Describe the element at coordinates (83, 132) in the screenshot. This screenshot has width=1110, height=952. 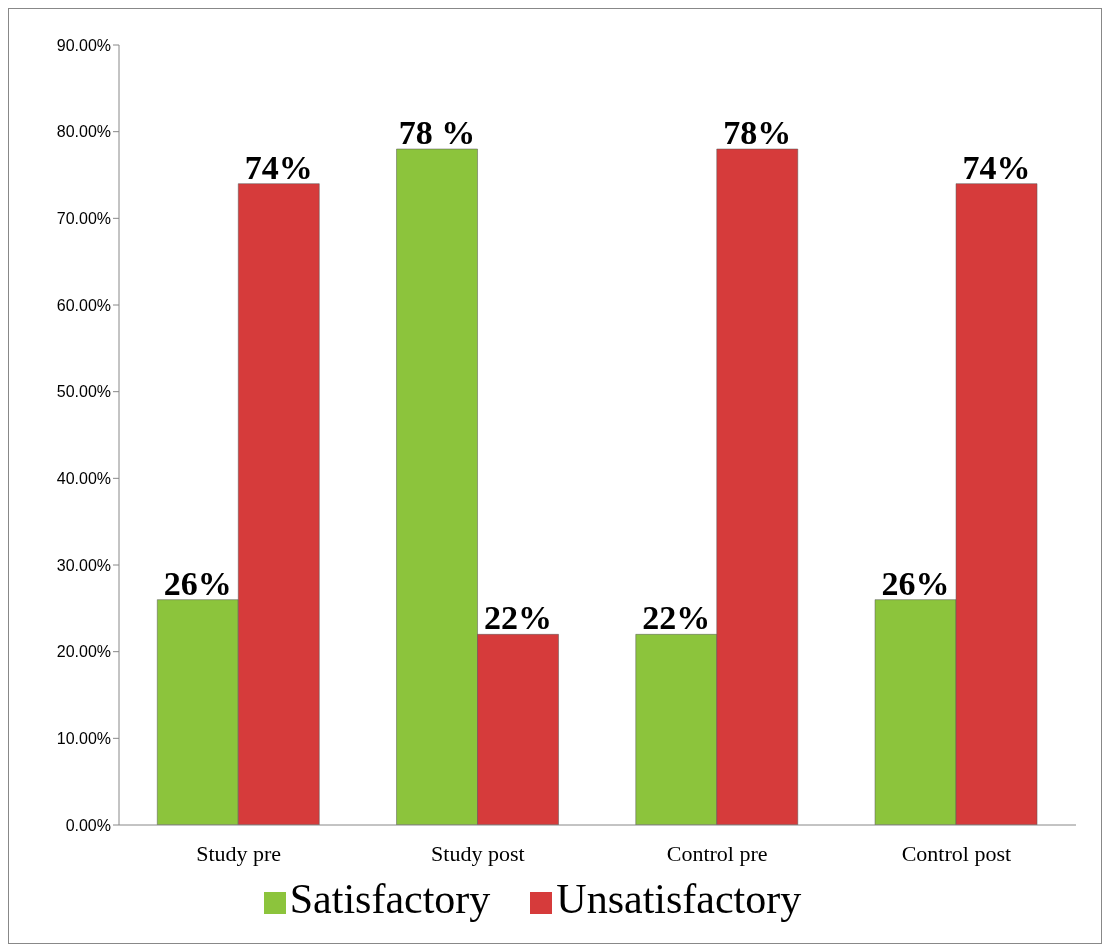
I see `y-tick-label: 80.00%` at that location.